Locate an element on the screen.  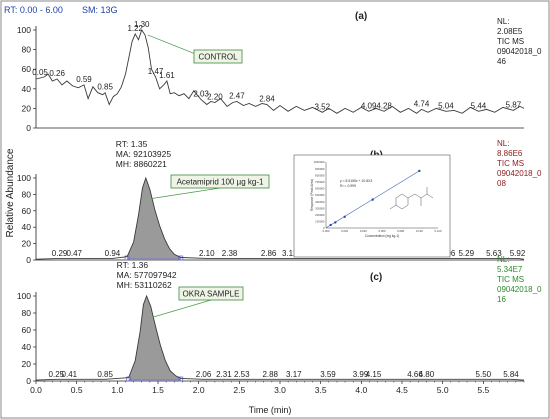
peak-info-line: MA: 92103925 is located at coordinates (144, 154).